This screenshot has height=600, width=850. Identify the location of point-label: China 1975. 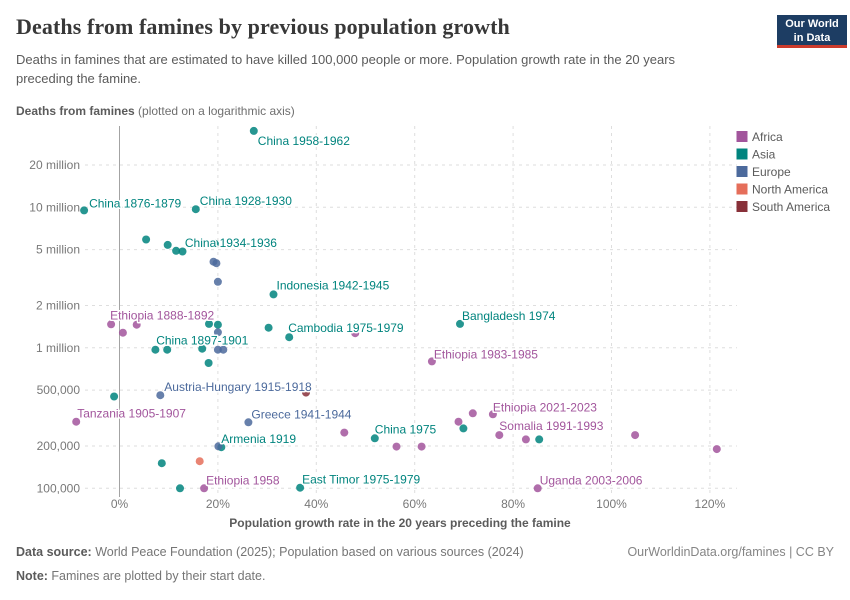
(406, 429).